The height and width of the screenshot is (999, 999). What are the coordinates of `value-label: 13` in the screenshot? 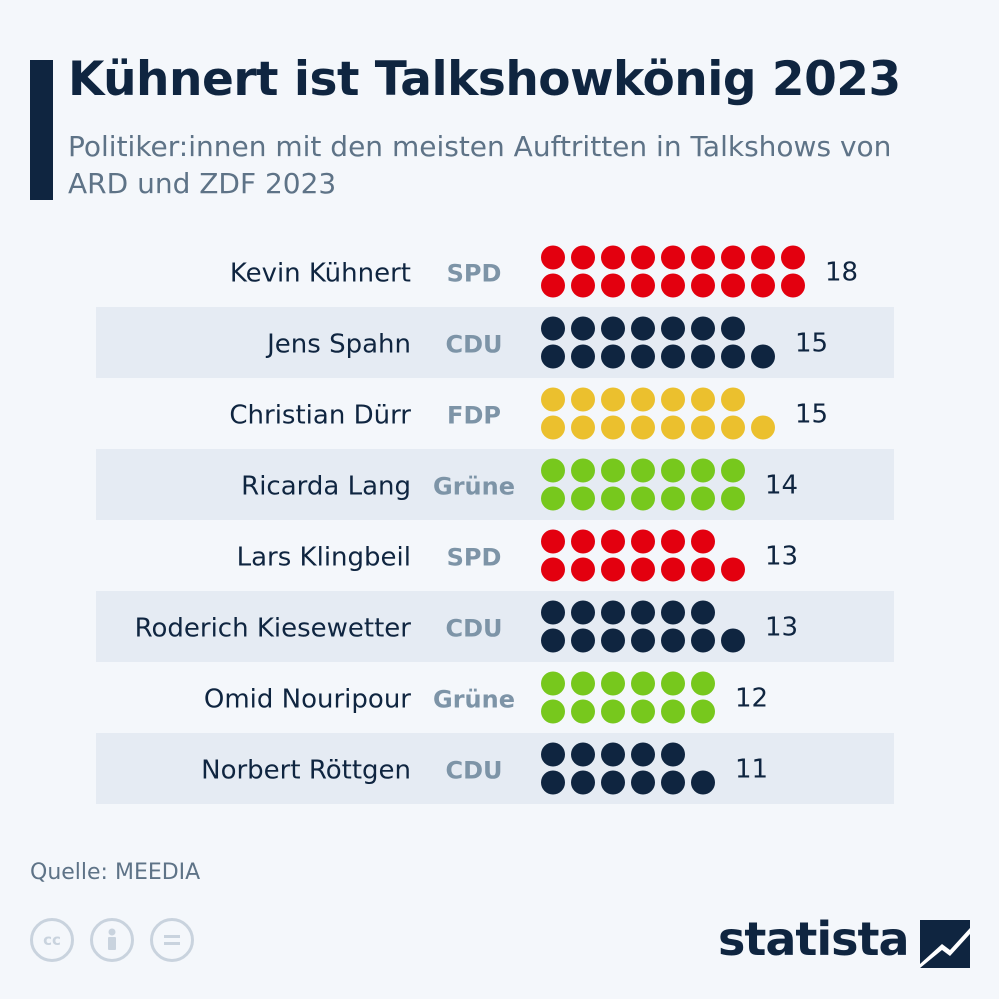 It's located at (781, 557).